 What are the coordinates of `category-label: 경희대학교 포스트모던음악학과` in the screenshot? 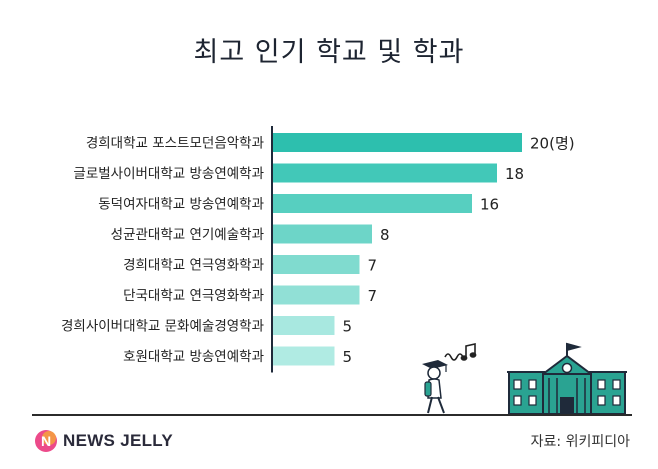 It's located at (175, 144).